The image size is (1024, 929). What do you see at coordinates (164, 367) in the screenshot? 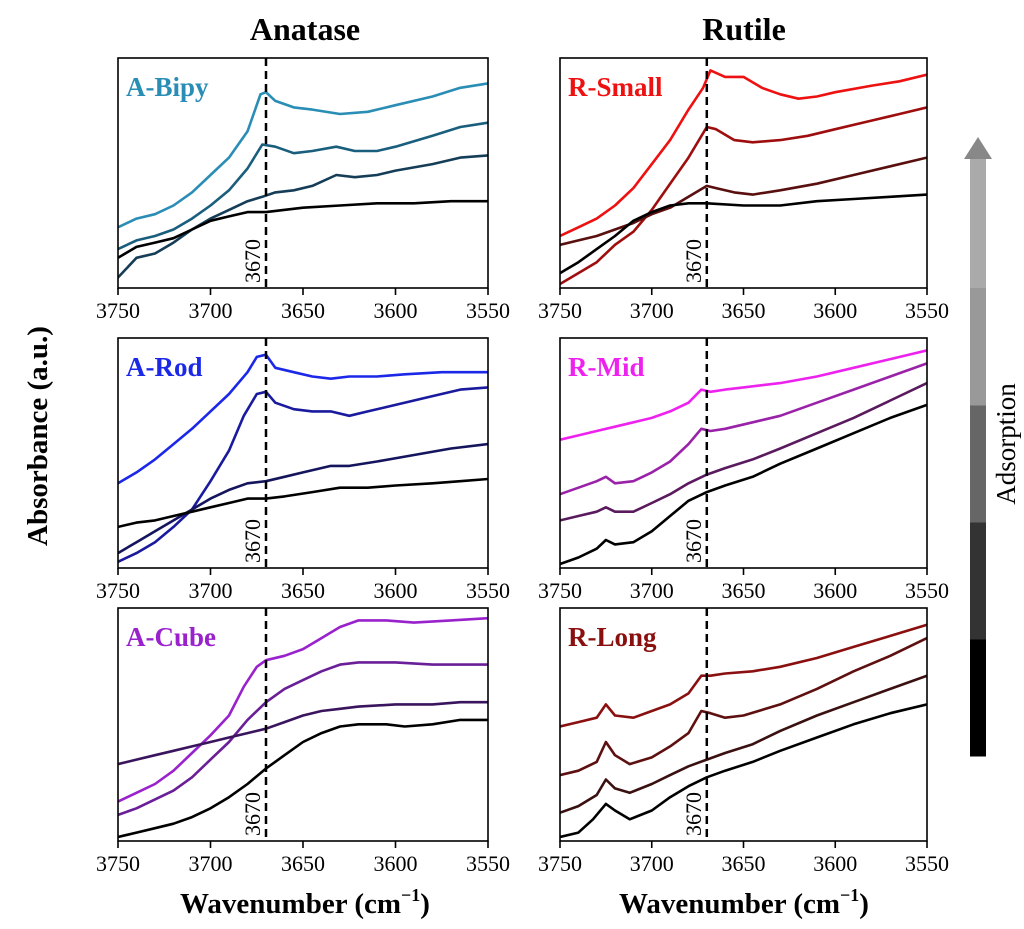
I see `panel-label-a-rod: A-Rod` at bounding box center [164, 367].